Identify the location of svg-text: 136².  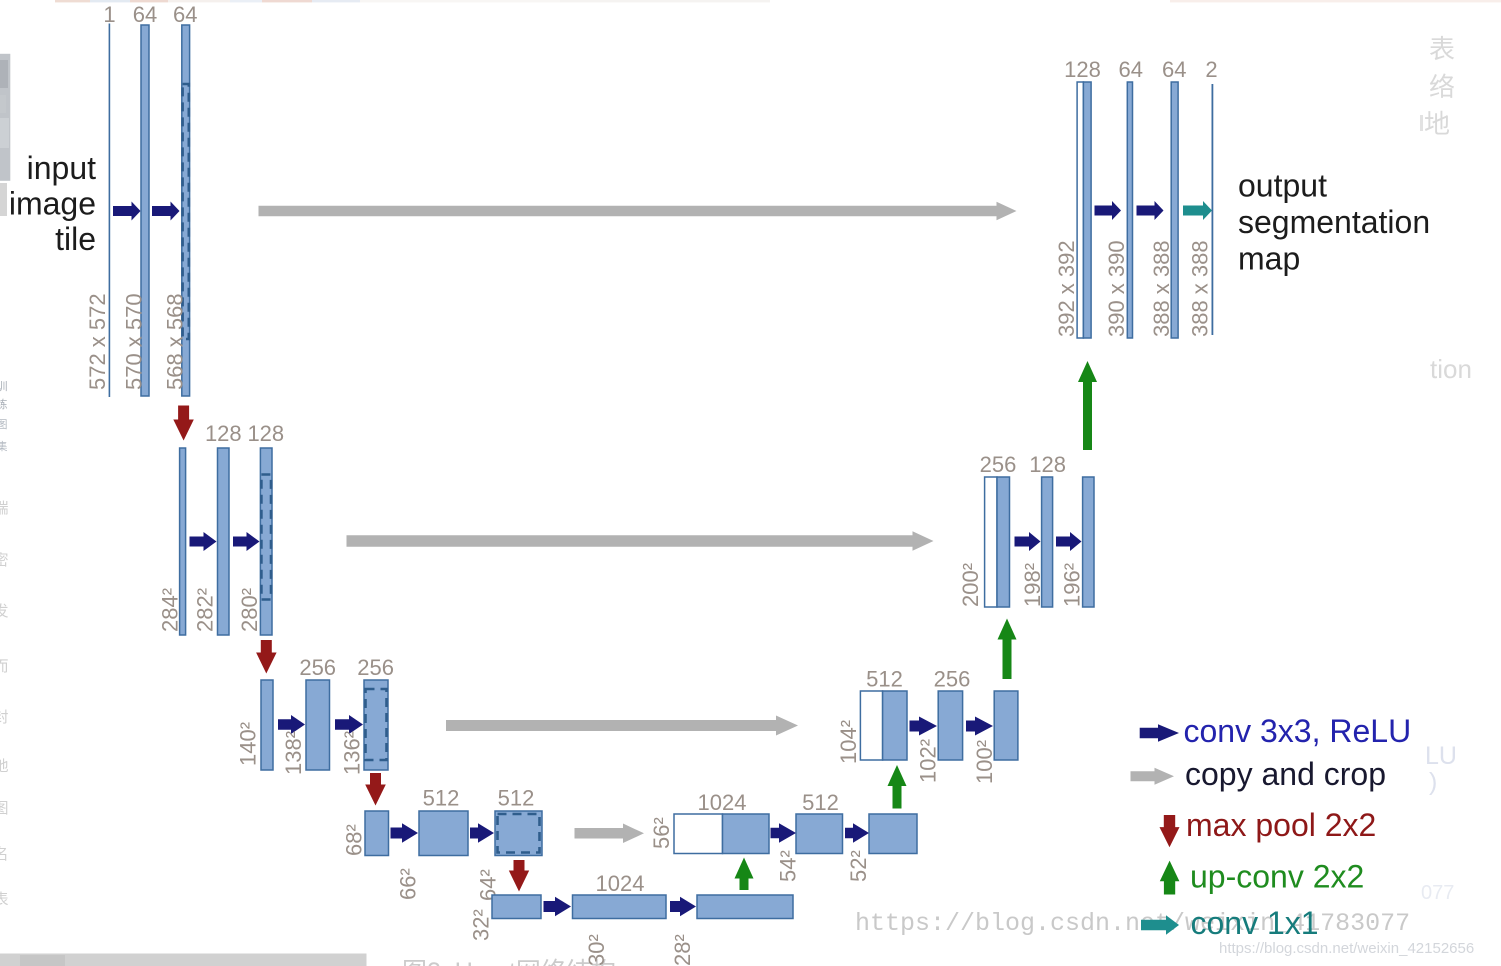
(351, 753).